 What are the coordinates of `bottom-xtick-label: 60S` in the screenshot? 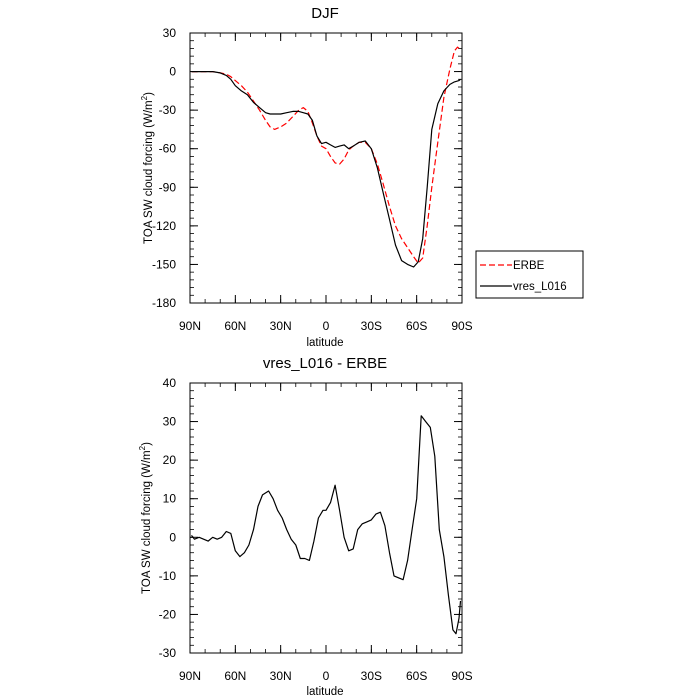 It's located at (416, 676).